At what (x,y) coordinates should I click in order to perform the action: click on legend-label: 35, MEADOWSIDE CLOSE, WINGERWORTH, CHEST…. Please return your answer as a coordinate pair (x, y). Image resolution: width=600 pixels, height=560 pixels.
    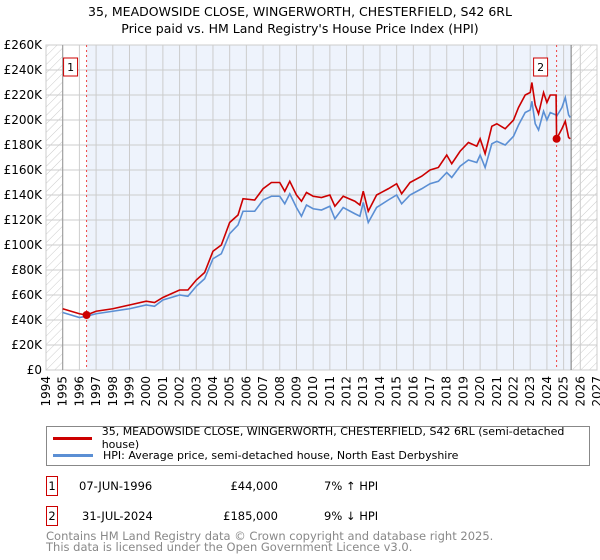
    Looking at the image, I should click on (333, 438).